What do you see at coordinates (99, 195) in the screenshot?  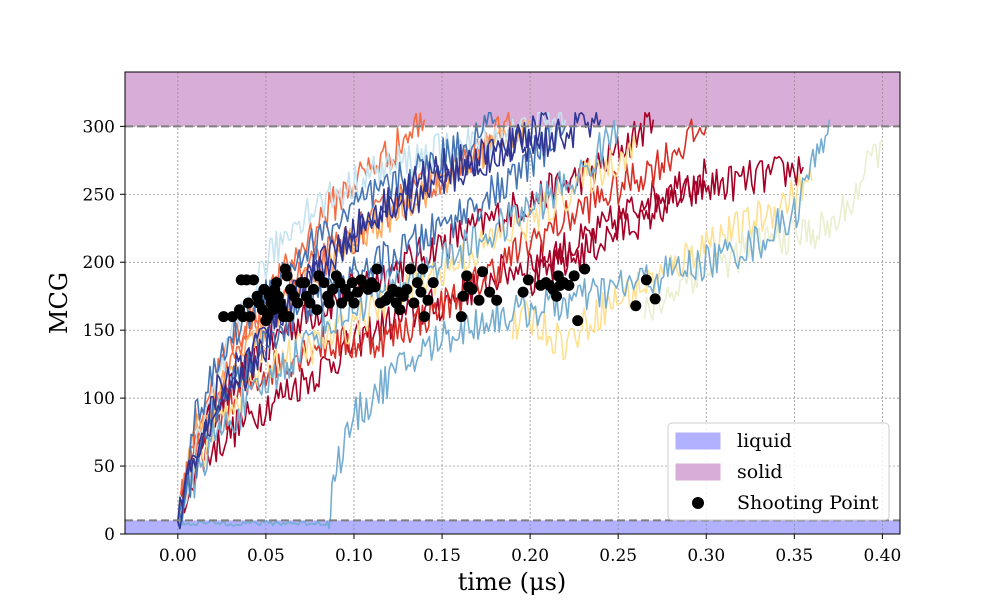 I see `y-tick-label: 250` at bounding box center [99, 195].